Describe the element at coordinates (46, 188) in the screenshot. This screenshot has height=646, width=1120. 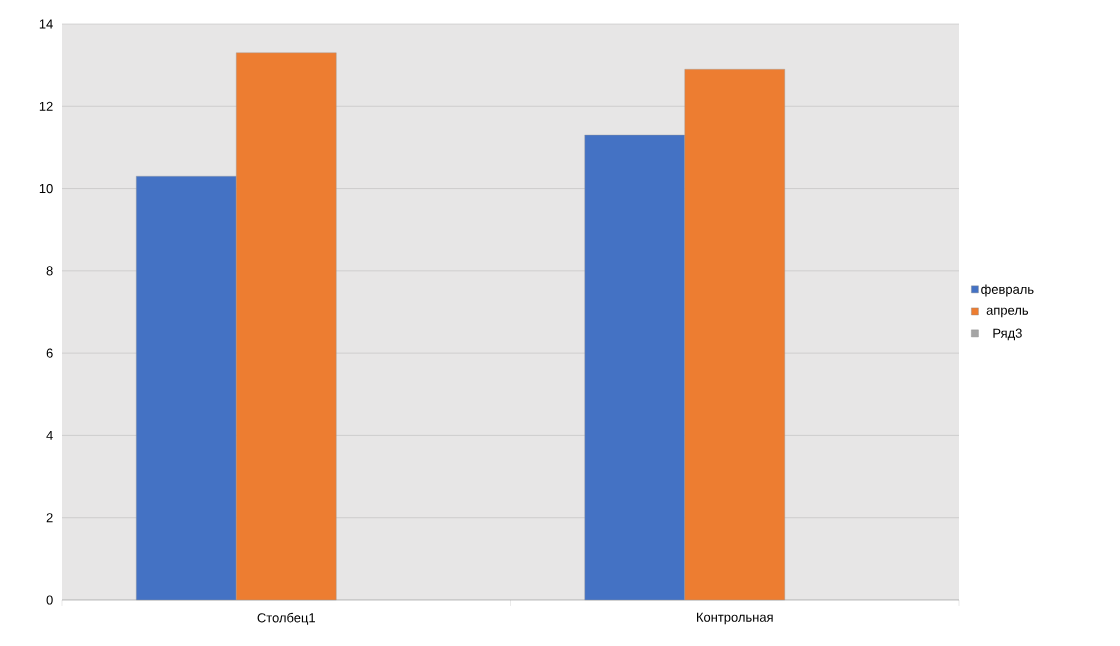
I see `y-tick-label: 10` at that location.